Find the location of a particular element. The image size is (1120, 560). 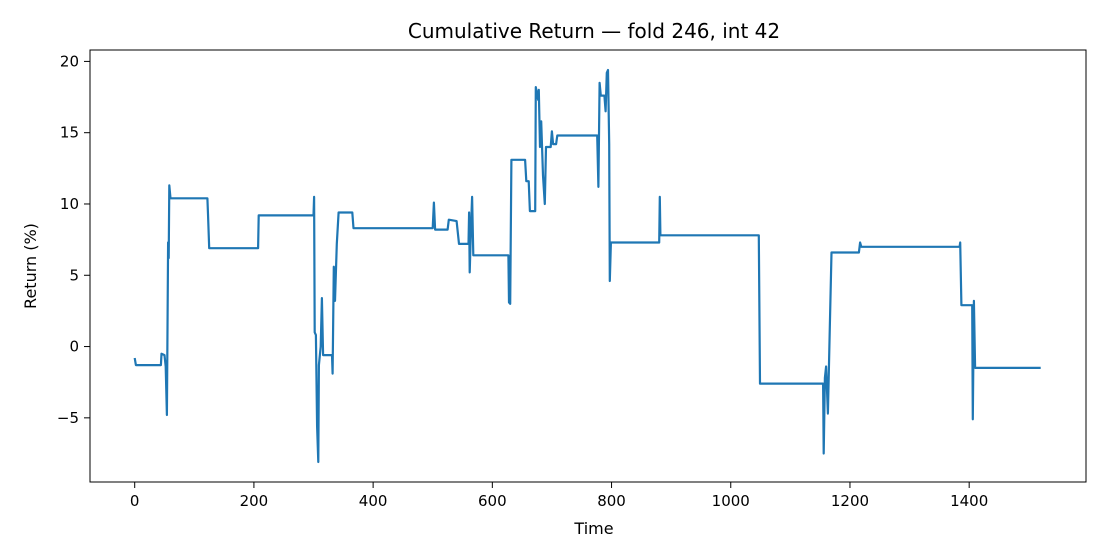

x-tick-label: 1200 is located at coordinates (850, 501).